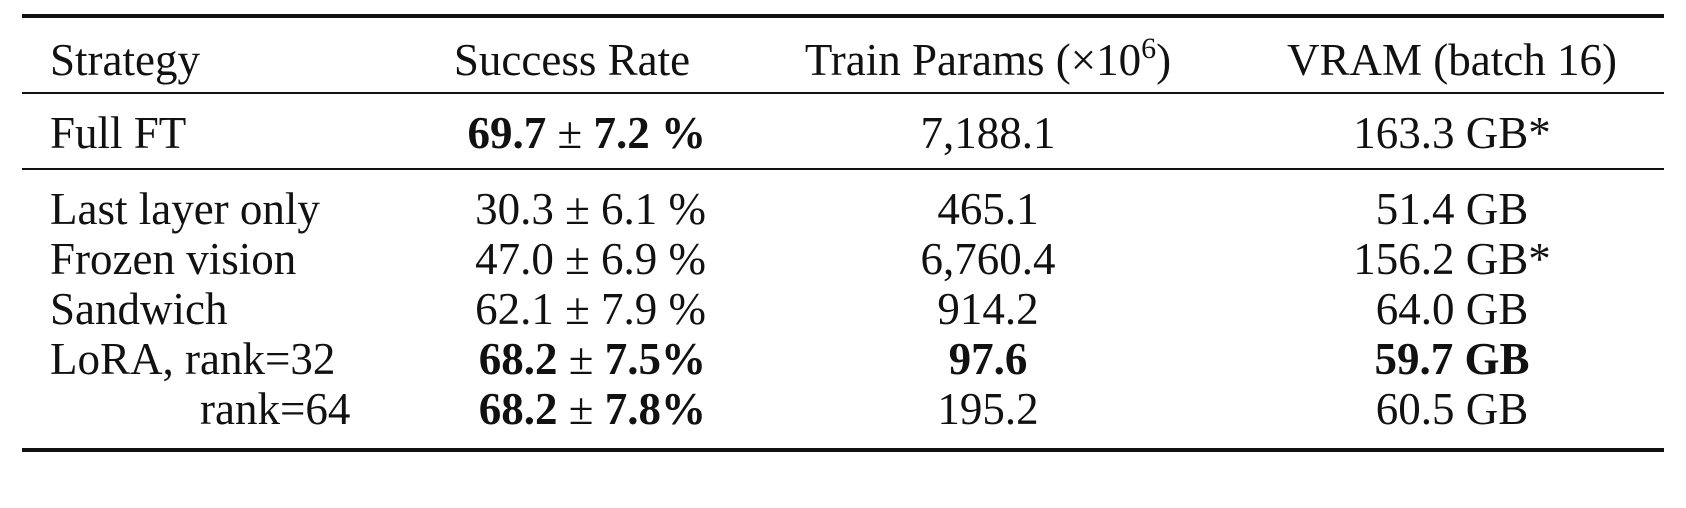 The height and width of the screenshot is (508, 1686). Describe the element at coordinates (988, 409) in the screenshot. I see `row-lora-64-params: 195.2` at that location.